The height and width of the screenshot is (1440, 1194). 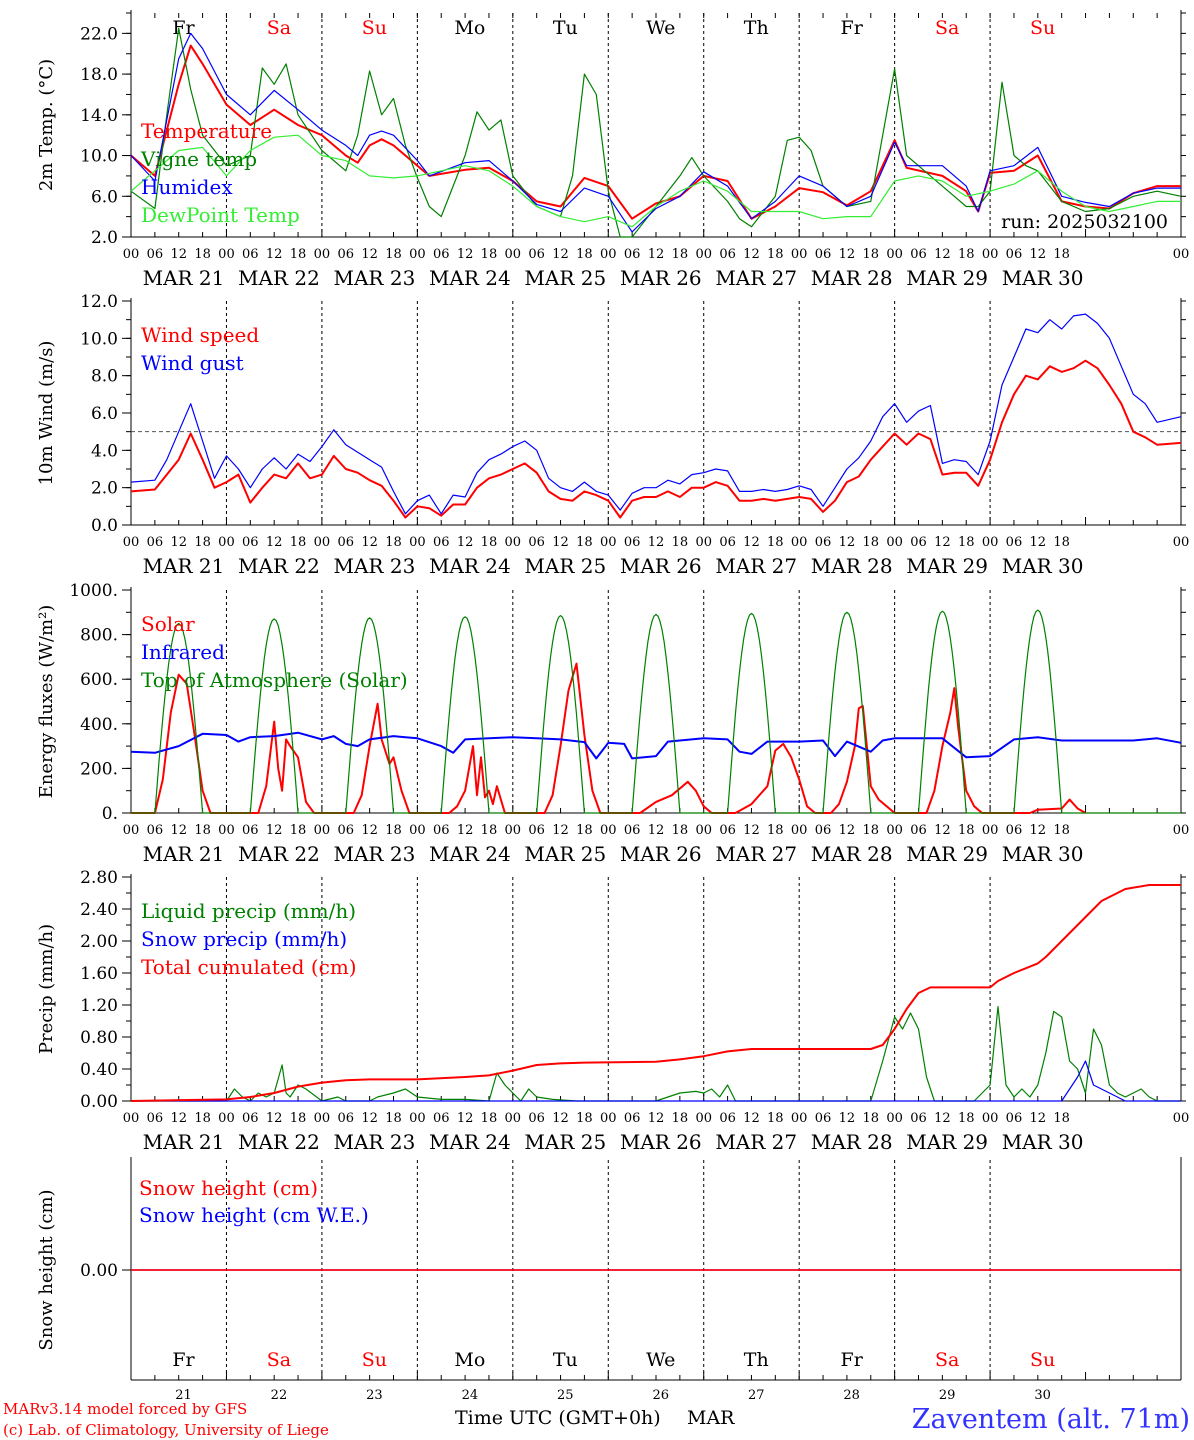 I want to click on date-label: MAR 24, so click(x=470, y=278).